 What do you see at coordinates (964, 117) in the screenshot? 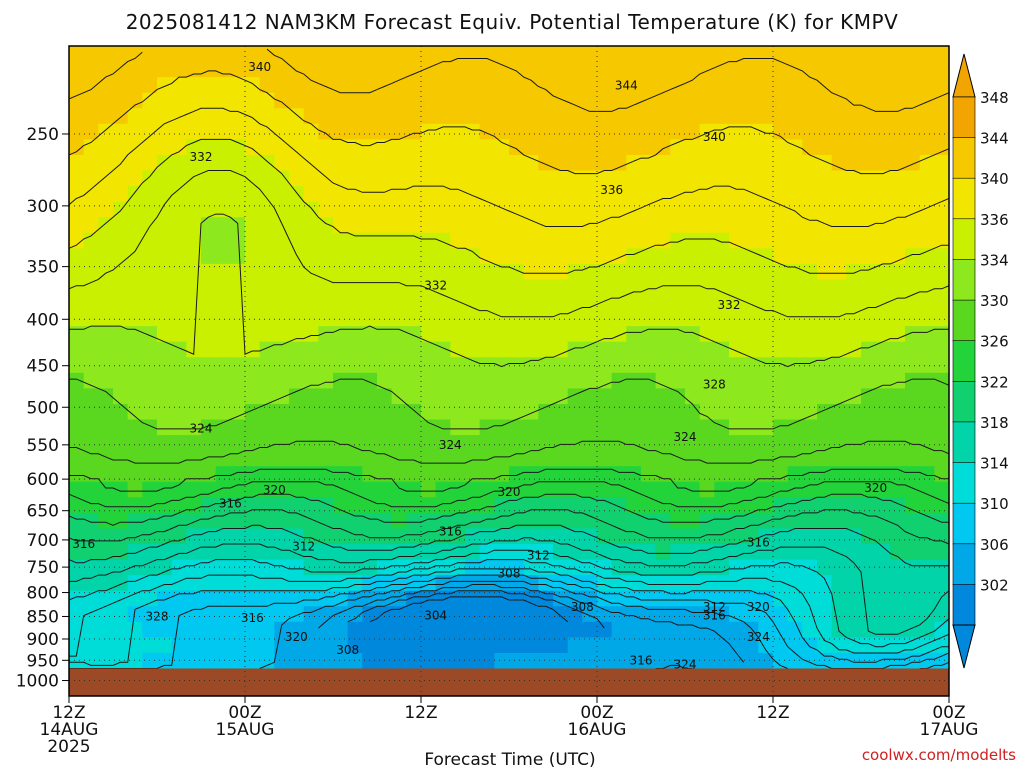
I see `colorbar-segment` at bounding box center [964, 117].